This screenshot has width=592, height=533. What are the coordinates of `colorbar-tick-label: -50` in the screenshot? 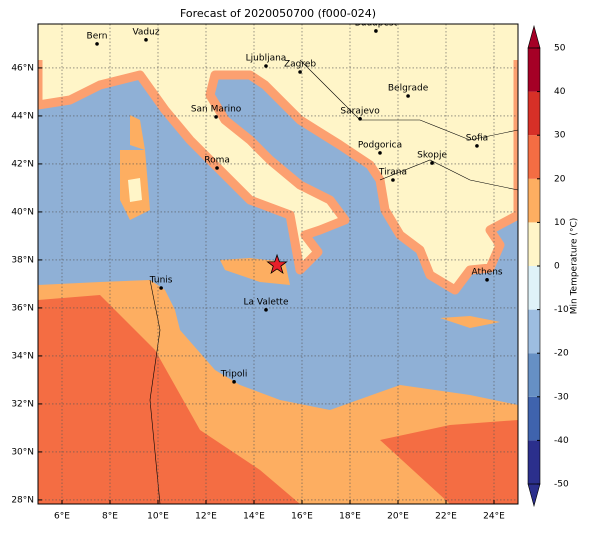 It's located at (561, 485).